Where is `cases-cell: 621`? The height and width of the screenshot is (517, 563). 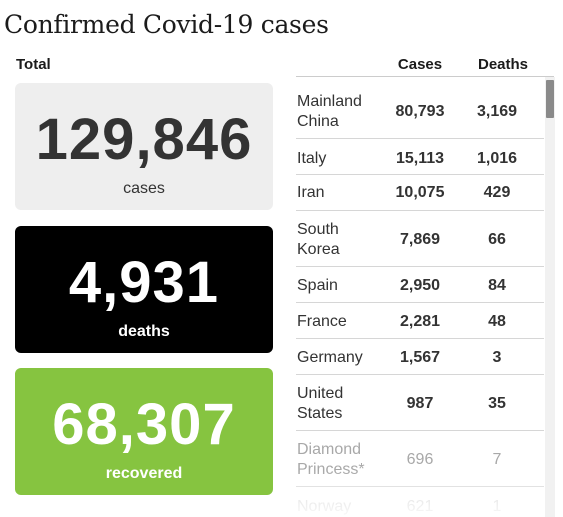
cases-cell: 621 is located at coordinates (420, 506).